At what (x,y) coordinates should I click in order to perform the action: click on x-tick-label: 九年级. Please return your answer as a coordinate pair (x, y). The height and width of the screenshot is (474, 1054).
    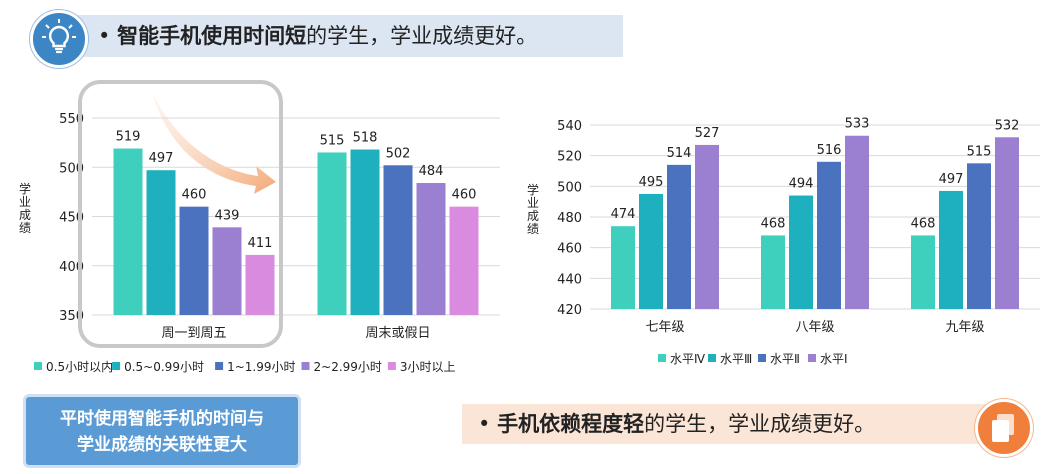
    Looking at the image, I should click on (964, 327).